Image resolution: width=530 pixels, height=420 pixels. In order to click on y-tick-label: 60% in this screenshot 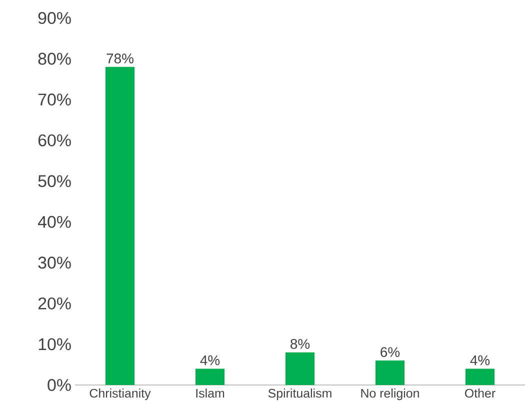, I will do `click(54, 140)`.